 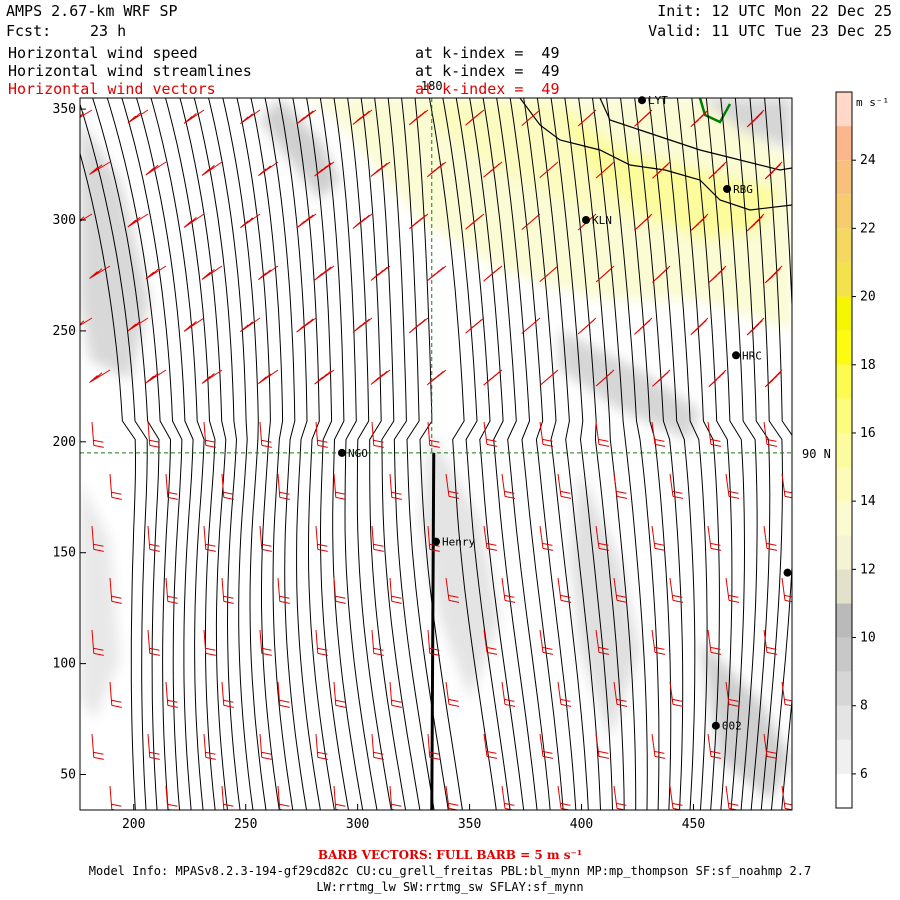 What do you see at coordinates (68, 775) in the screenshot?
I see `y-tick-label: 50` at bounding box center [68, 775].